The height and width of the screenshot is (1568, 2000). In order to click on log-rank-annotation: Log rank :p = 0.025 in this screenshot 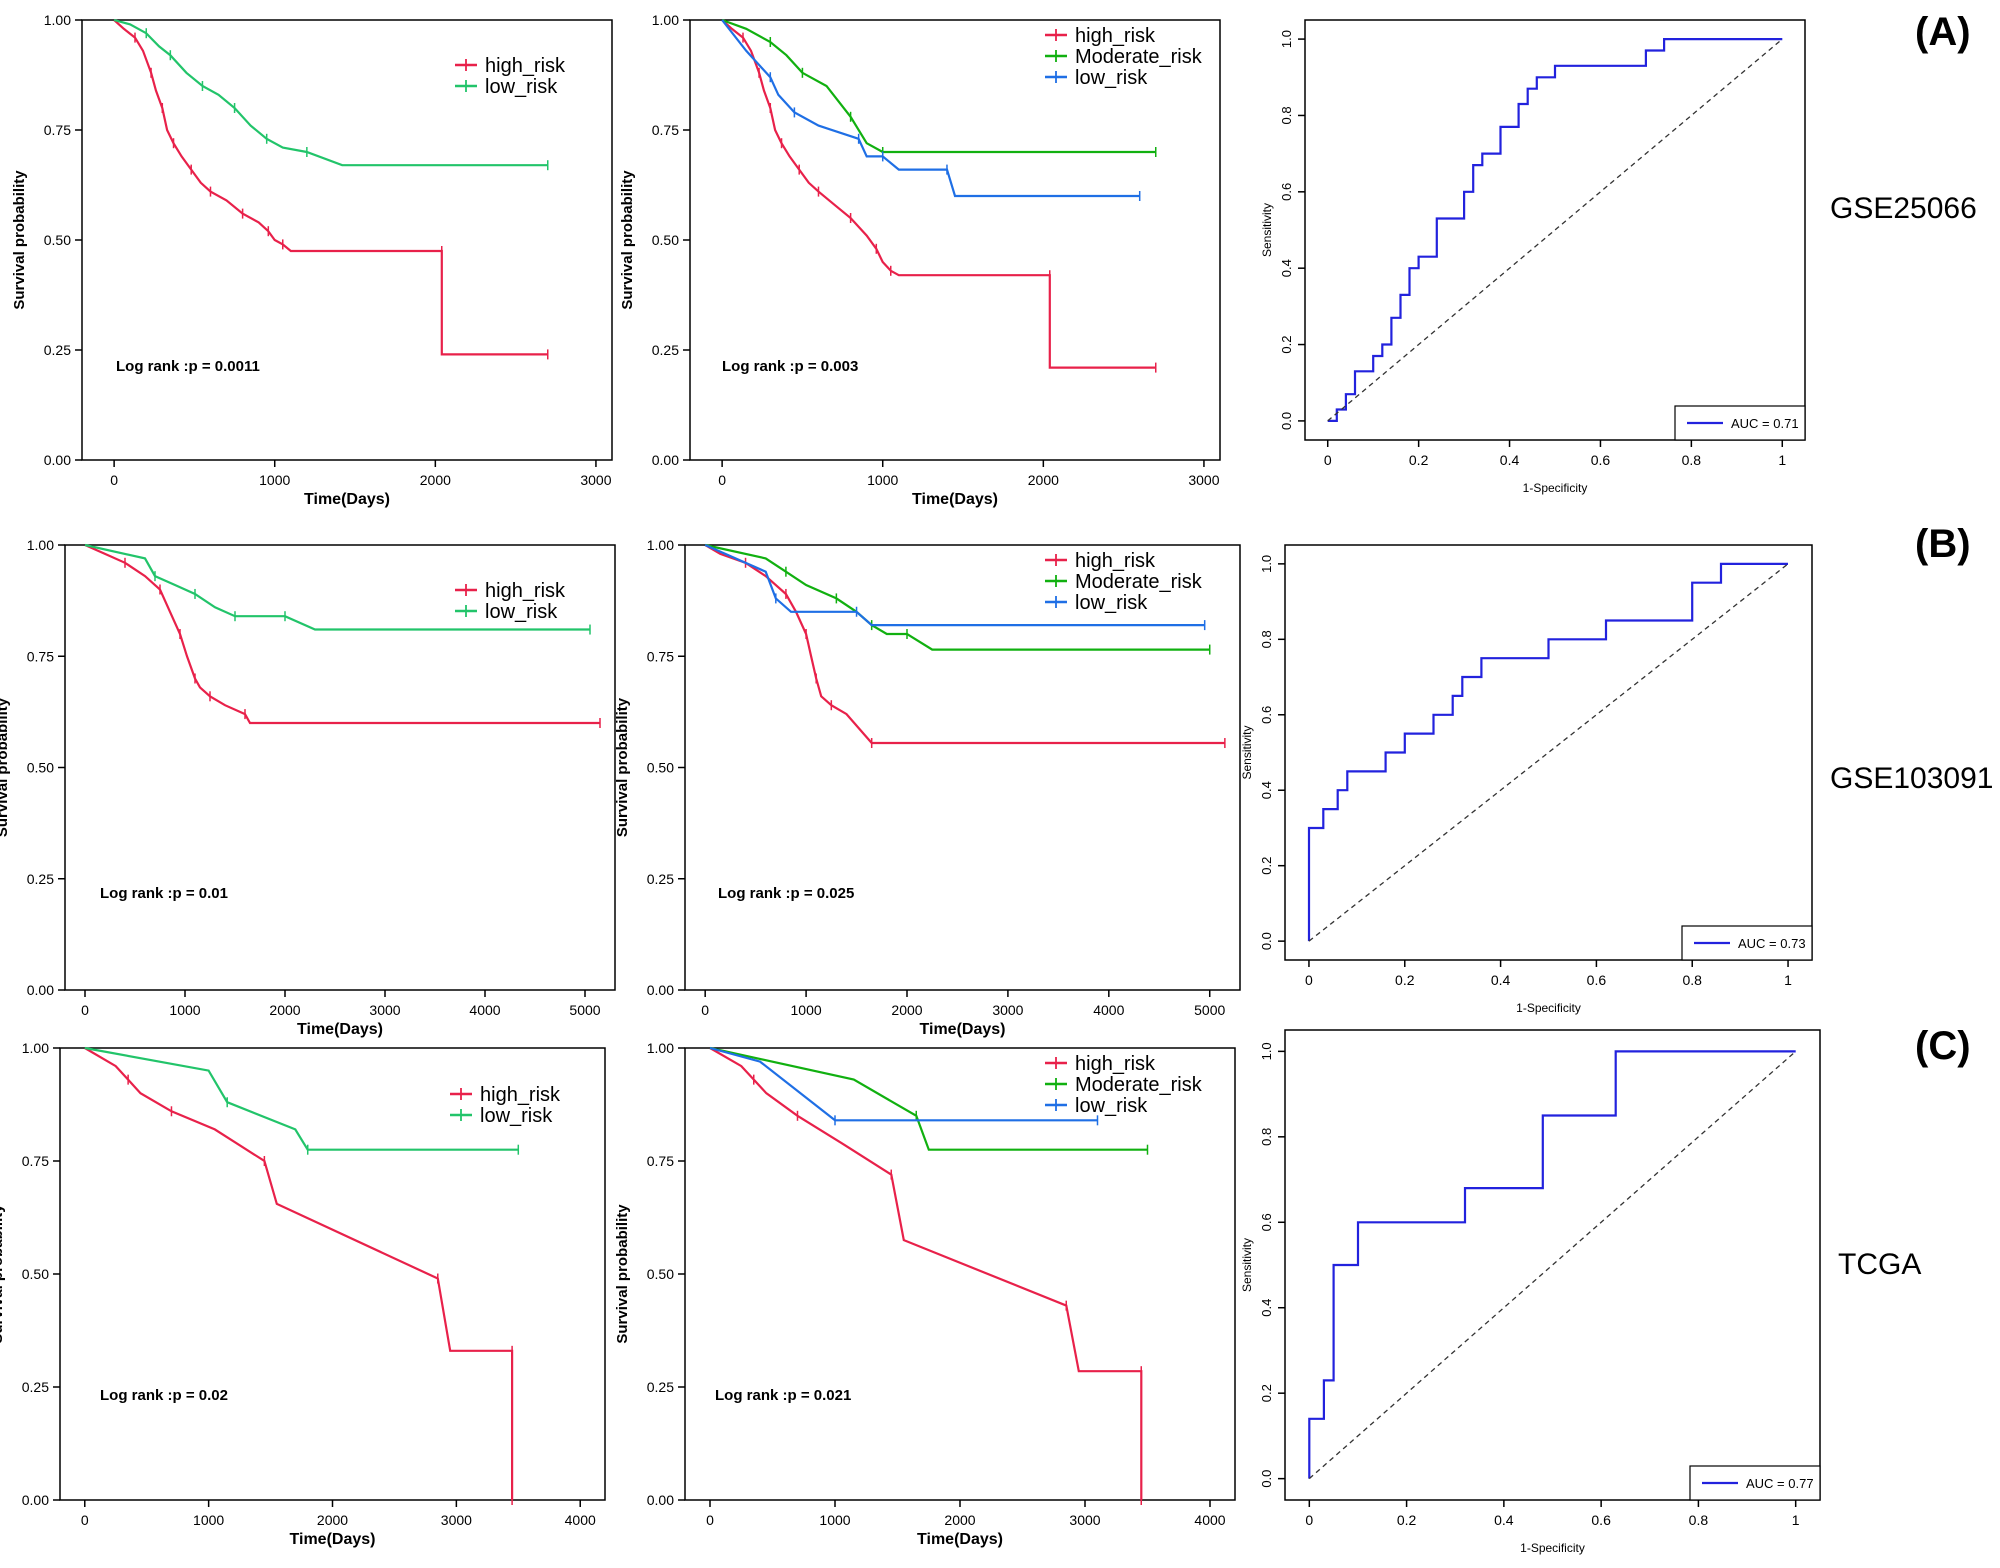, I will do `click(786, 893)`.